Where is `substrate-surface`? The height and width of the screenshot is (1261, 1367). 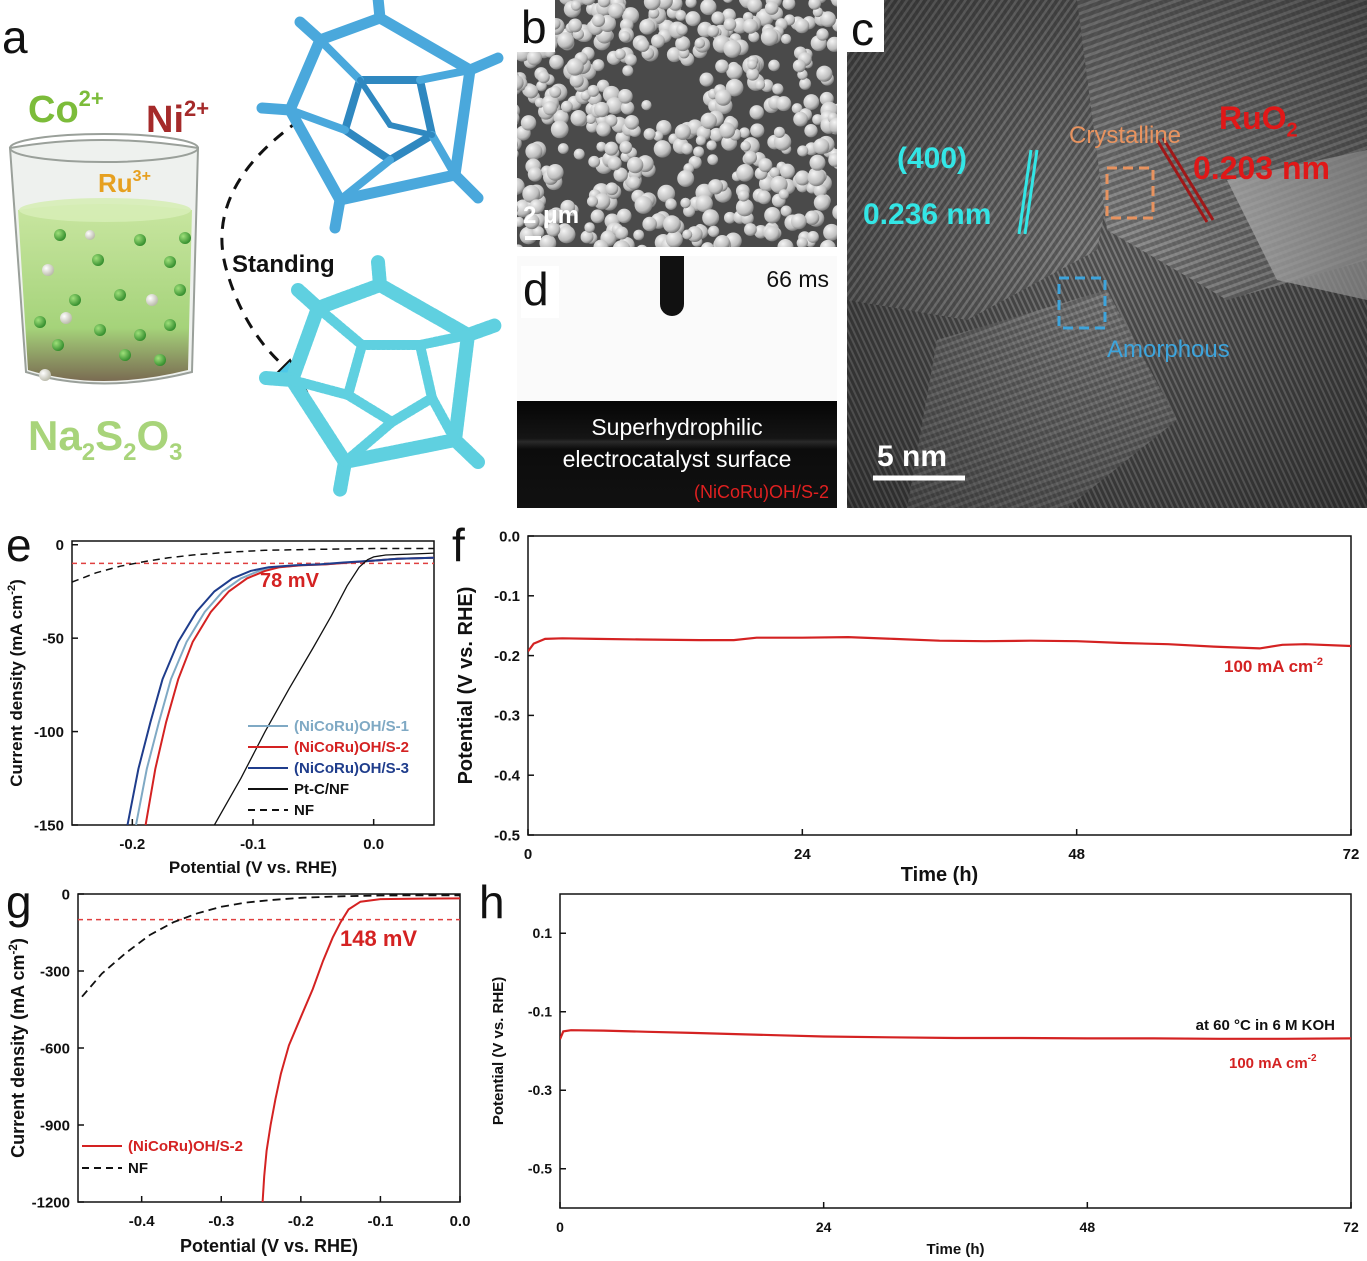
substrate-surface is located at coordinates (677, 454).